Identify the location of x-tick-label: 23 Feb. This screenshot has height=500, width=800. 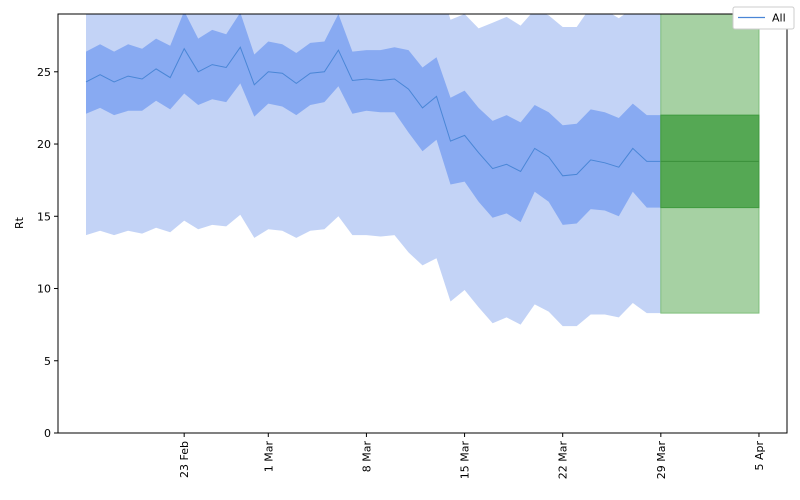
(184, 459).